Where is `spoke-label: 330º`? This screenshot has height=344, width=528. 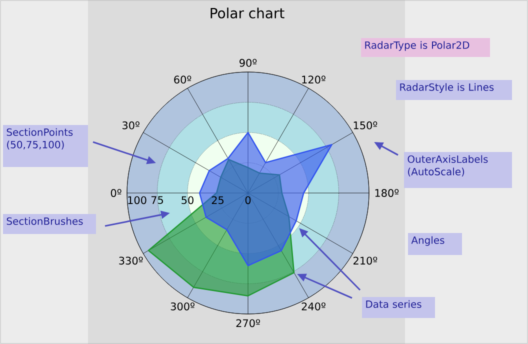
spoke-label: 330º is located at coordinates (131, 260).